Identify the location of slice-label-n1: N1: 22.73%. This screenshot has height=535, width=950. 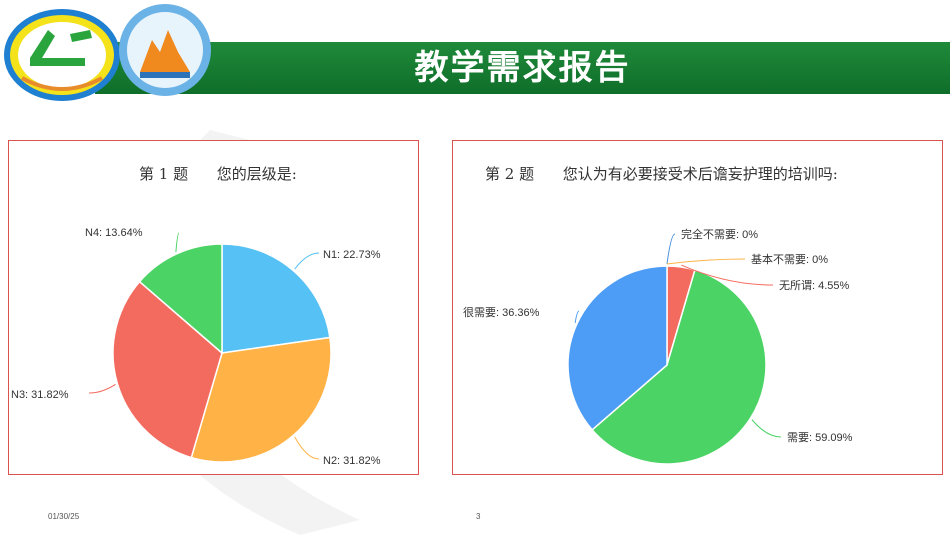
(352, 255).